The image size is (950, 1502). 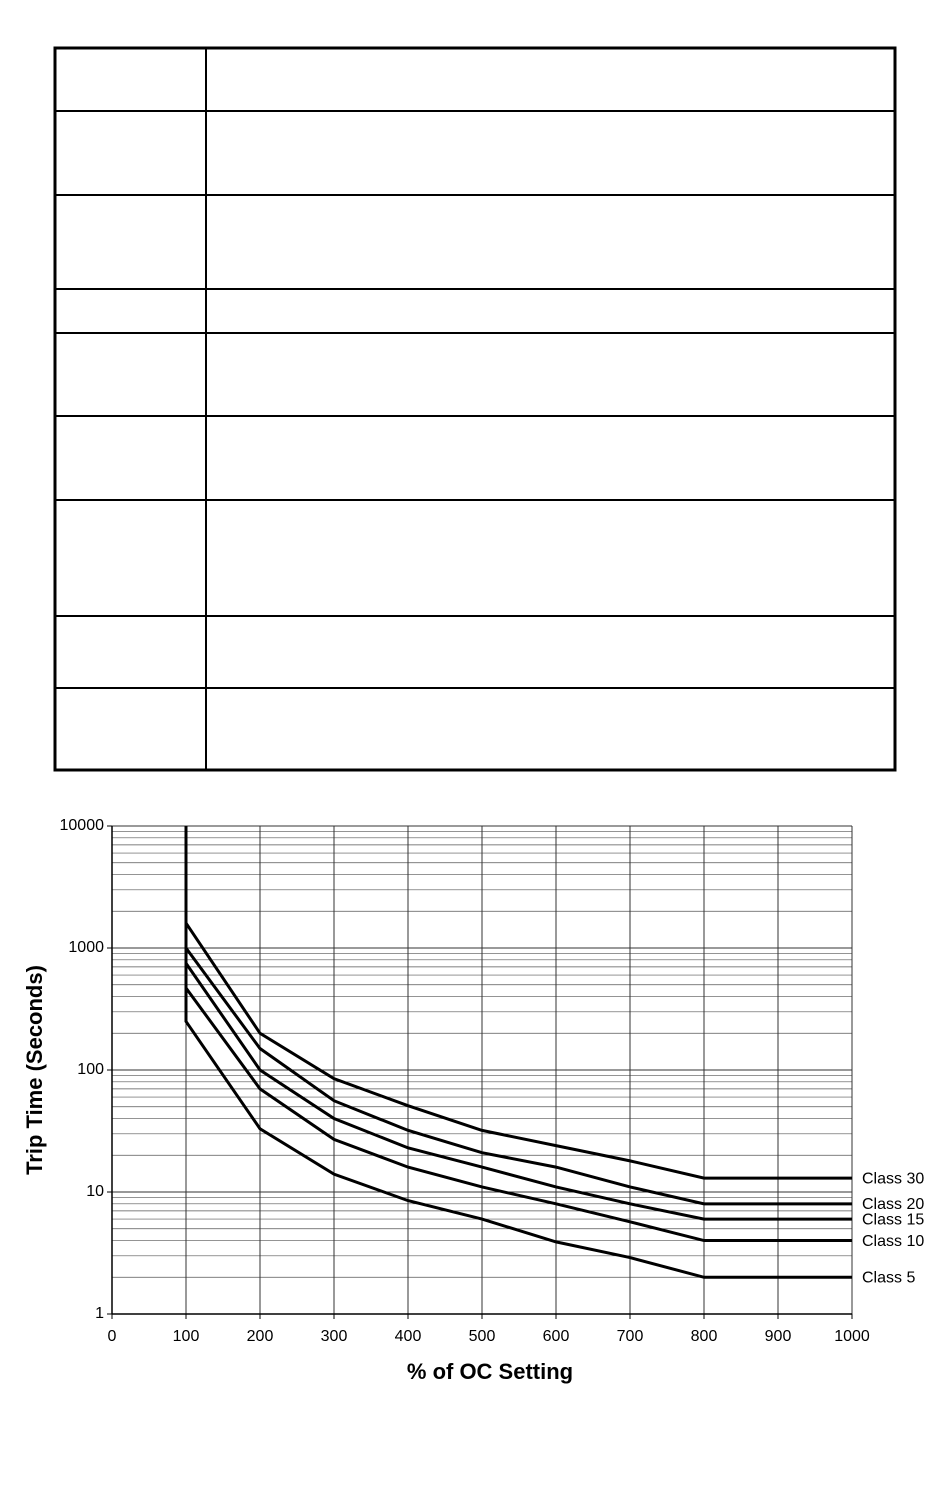 What do you see at coordinates (893, 1204) in the screenshot?
I see `series-label: Class 20` at bounding box center [893, 1204].